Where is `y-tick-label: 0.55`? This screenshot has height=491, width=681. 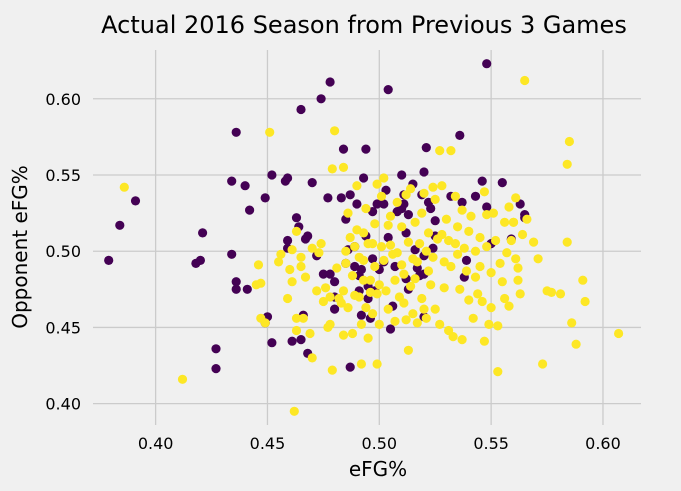 y-tick-label: 0.55 is located at coordinates (63, 175).